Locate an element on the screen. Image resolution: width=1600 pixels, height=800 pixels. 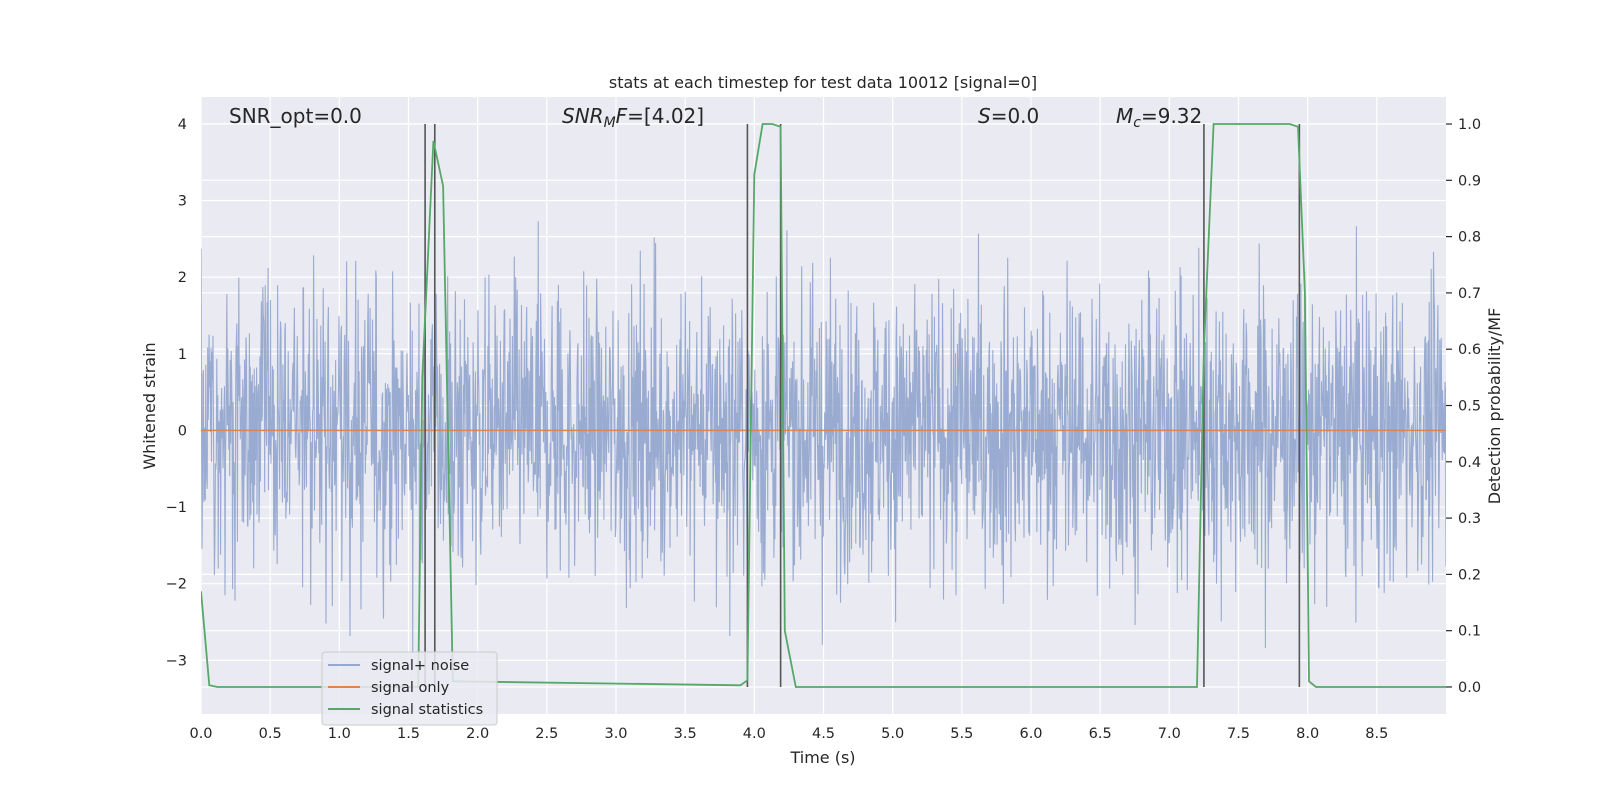
x-tick-label: 8.0 is located at coordinates (1307, 734).